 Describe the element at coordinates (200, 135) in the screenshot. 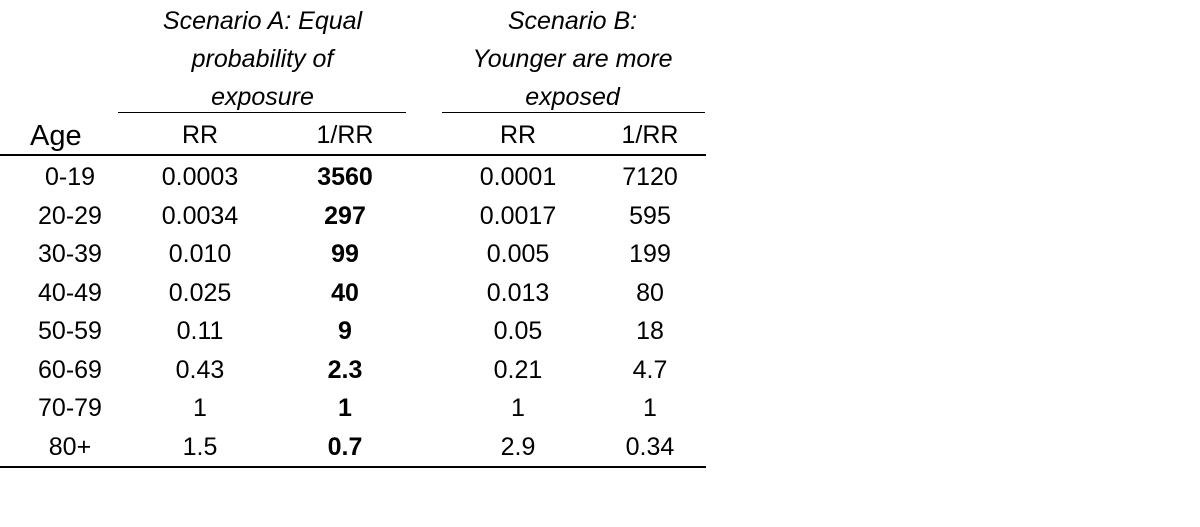

I see `column-header-a-rr: RR` at that location.